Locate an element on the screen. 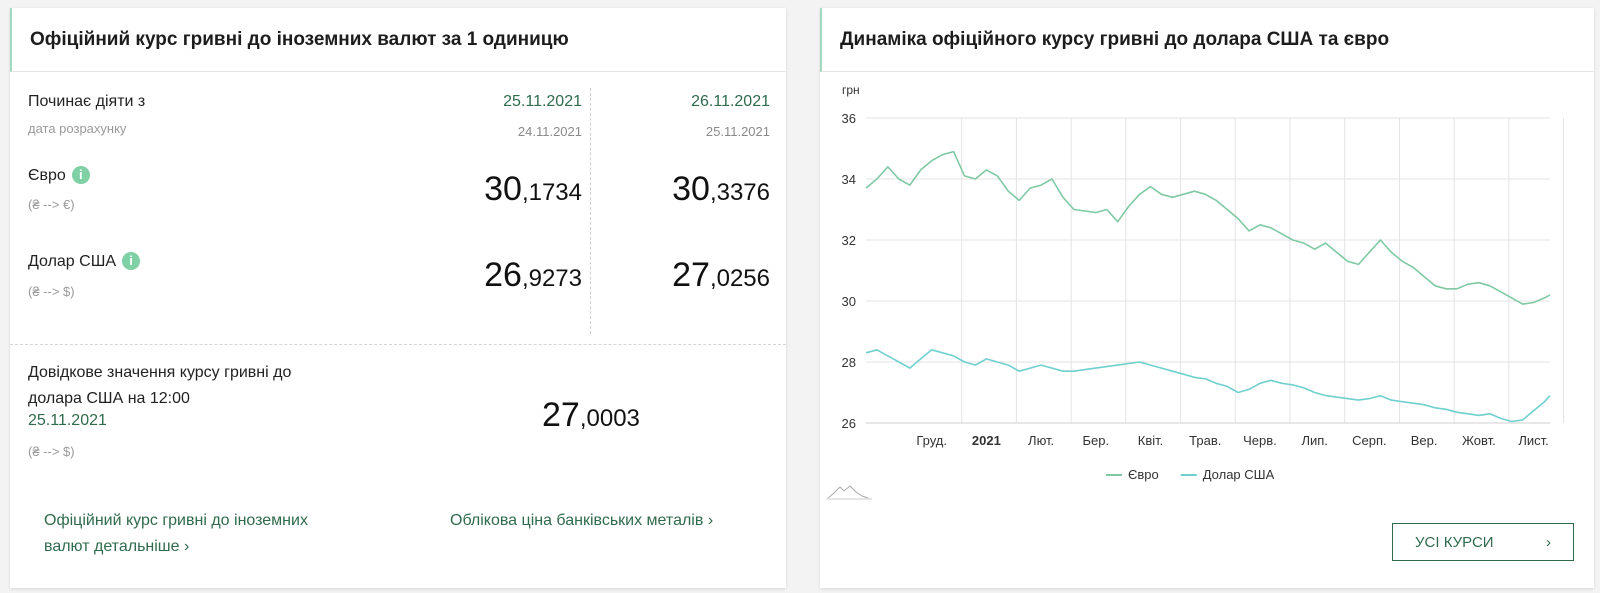 The height and width of the screenshot is (593, 1600). rates-details-link-line1: Офіційний курс гривні до іноземних is located at coordinates (176, 520).